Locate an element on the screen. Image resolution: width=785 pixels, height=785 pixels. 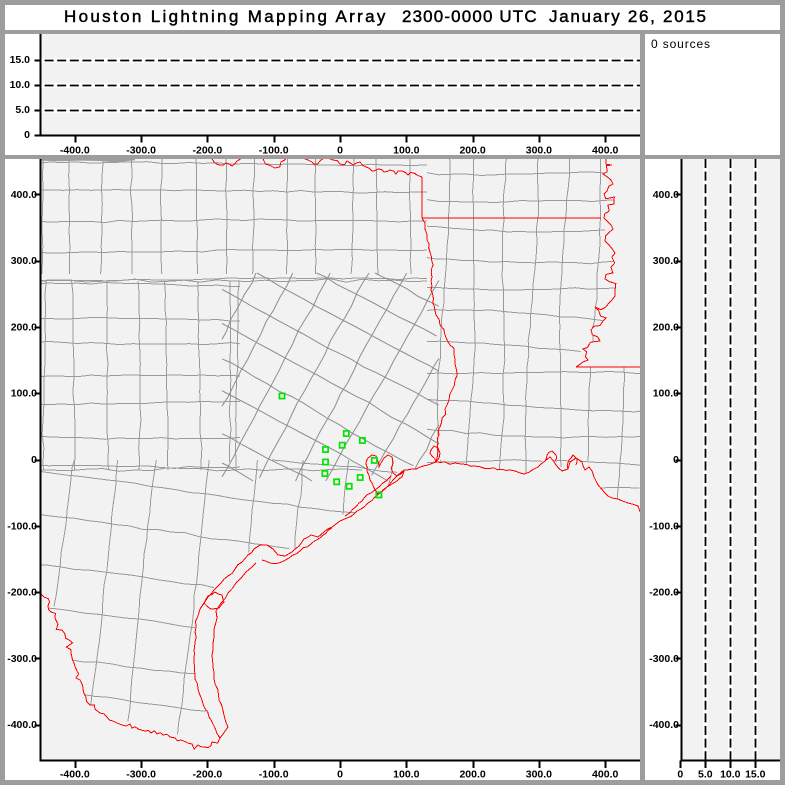
svg-text:Houston Lightning Mapping Arra: Houston Lightning Mapping Array is located at coordinates (225, 16).